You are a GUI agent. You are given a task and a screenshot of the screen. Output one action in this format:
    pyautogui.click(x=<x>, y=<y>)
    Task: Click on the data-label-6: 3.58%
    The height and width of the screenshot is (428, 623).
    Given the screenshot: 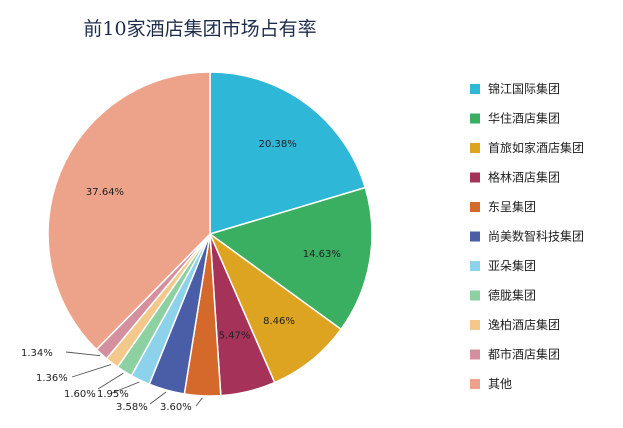 What is the action you would take?
    pyautogui.click(x=132, y=407)
    